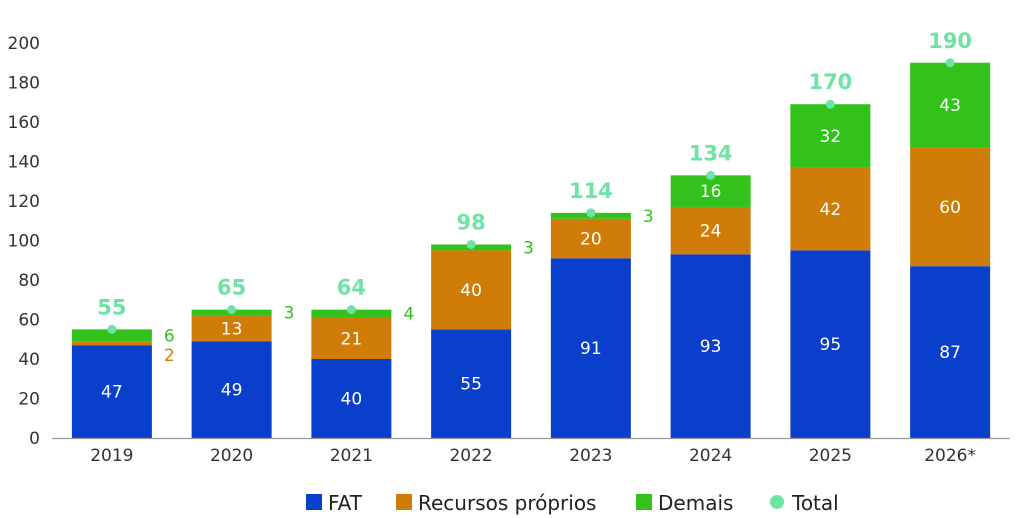  What do you see at coordinates (34, 439) in the screenshot?
I see `y-tick-label: 0` at bounding box center [34, 439].